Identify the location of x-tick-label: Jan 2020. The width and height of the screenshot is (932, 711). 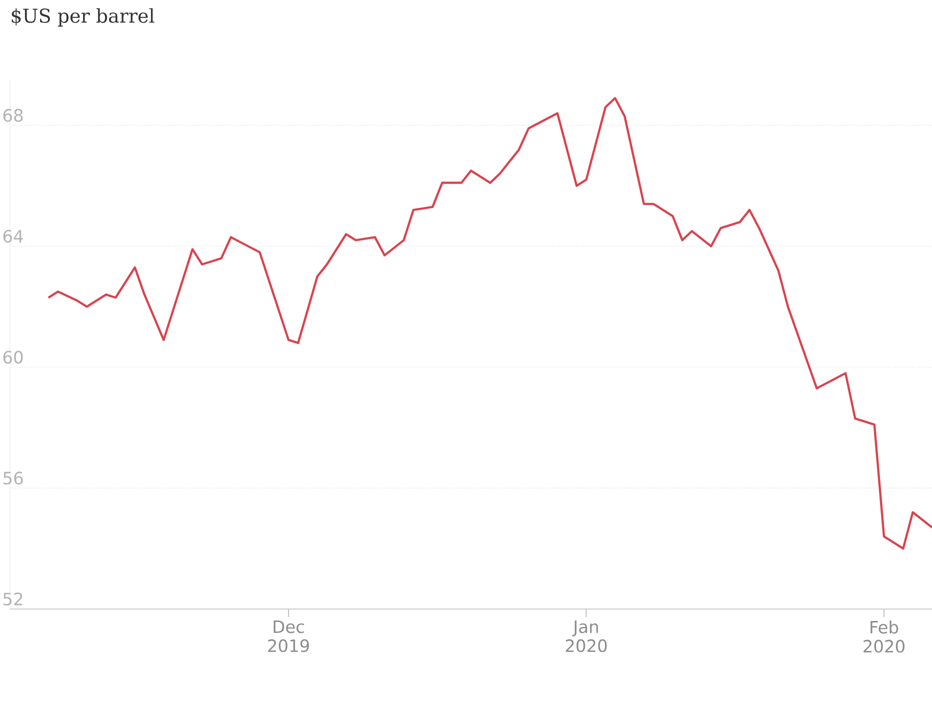
(586, 636).